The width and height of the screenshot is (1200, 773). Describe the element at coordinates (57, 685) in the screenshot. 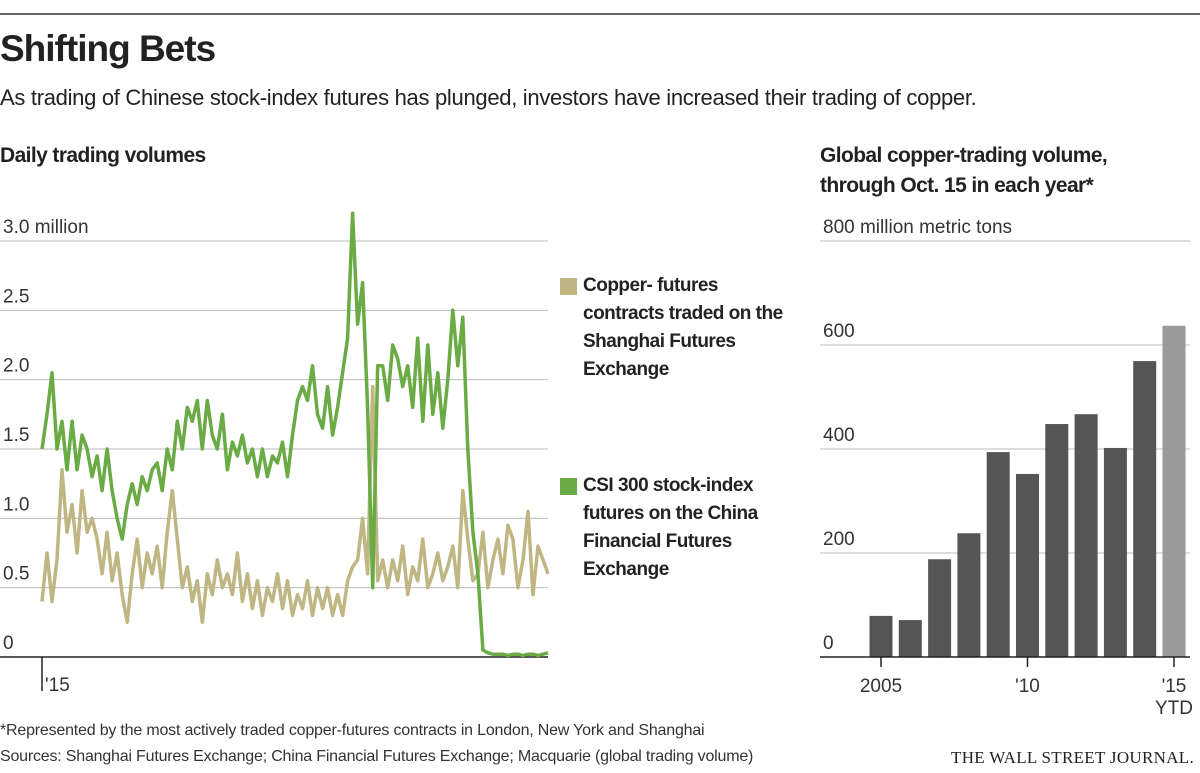

I see `x-tick-label: '15` at that location.